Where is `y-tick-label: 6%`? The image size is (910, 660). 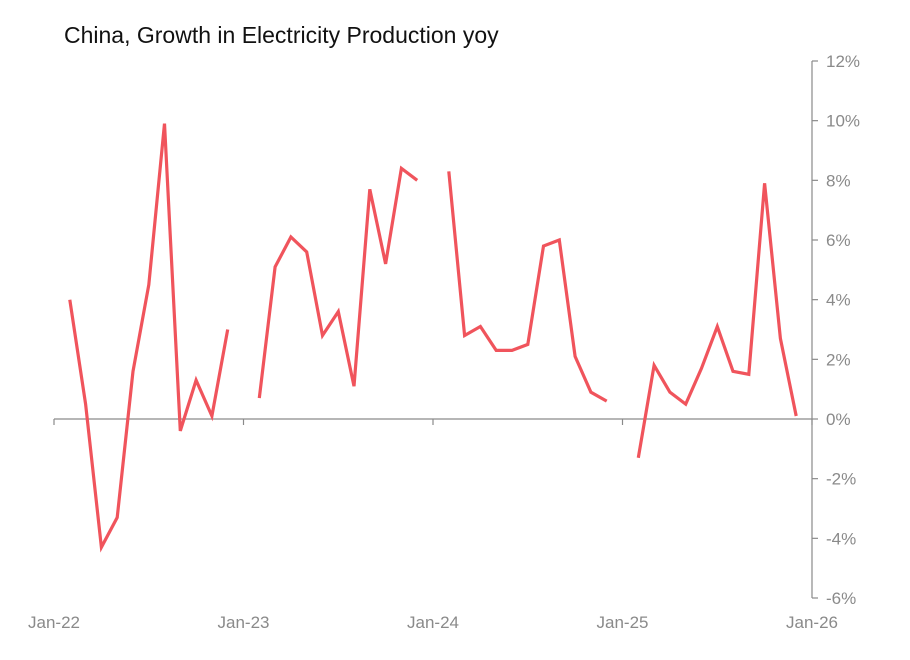
y-tick-label: 6% is located at coordinates (838, 240).